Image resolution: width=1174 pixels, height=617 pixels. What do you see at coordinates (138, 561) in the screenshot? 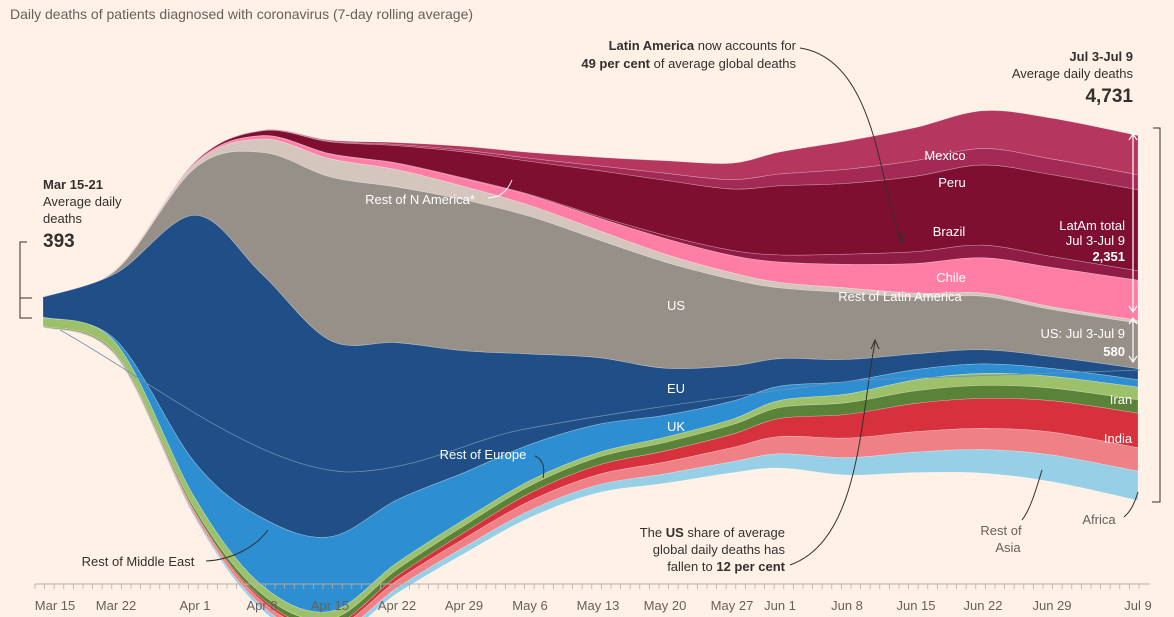
I see `label-rest-me: Rest of Middle East` at bounding box center [138, 561].